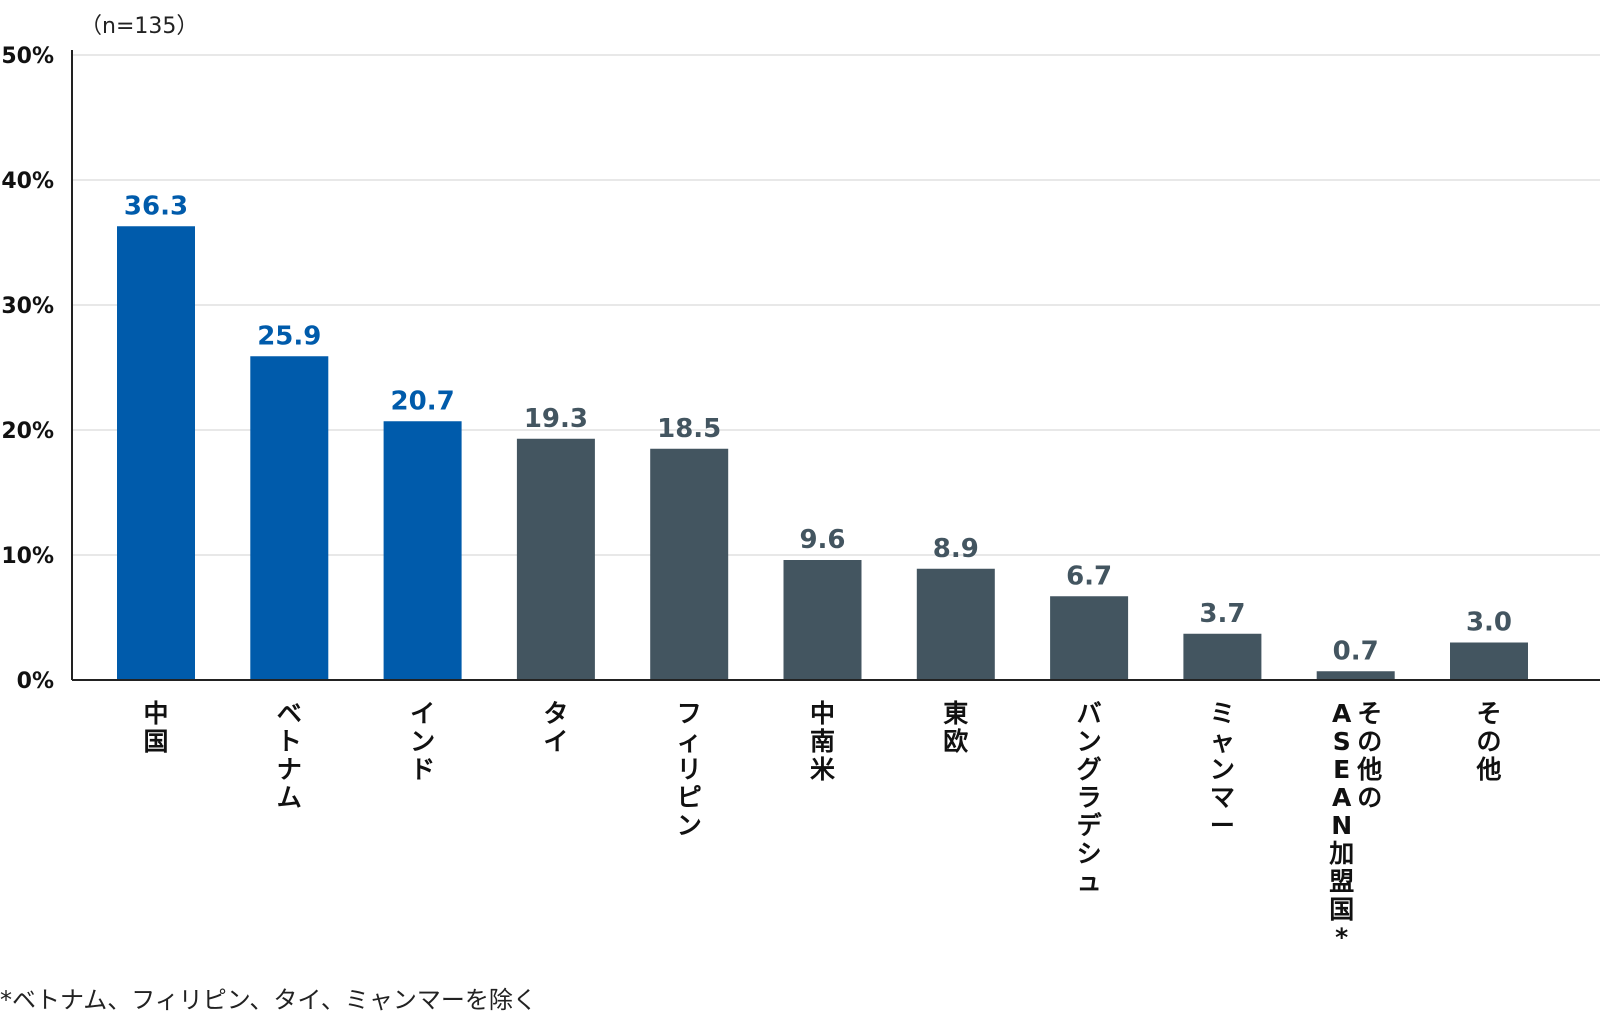 This screenshot has height=1020, width=1600. Describe the element at coordinates (27, 181) in the screenshot. I see `y-tick-label: 40%` at that location.